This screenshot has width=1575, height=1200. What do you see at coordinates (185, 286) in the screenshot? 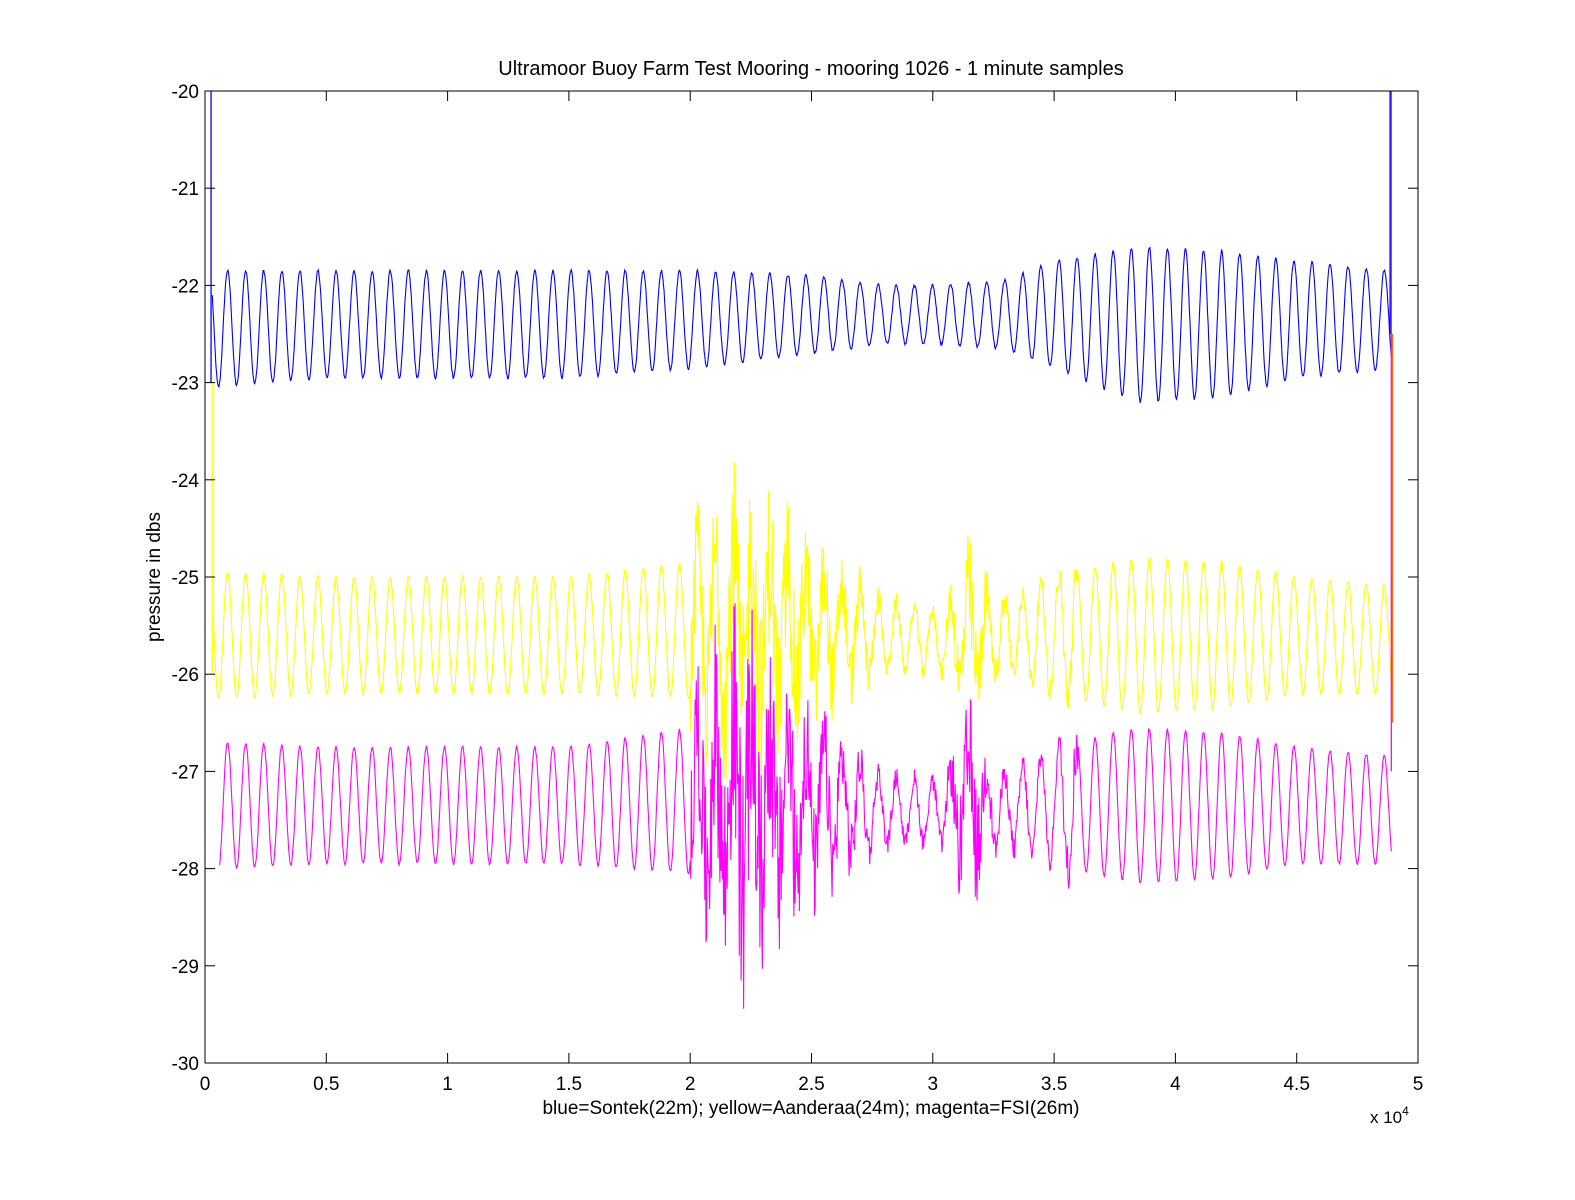
I see `y-tick-label: -22` at bounding box center [185, 286].